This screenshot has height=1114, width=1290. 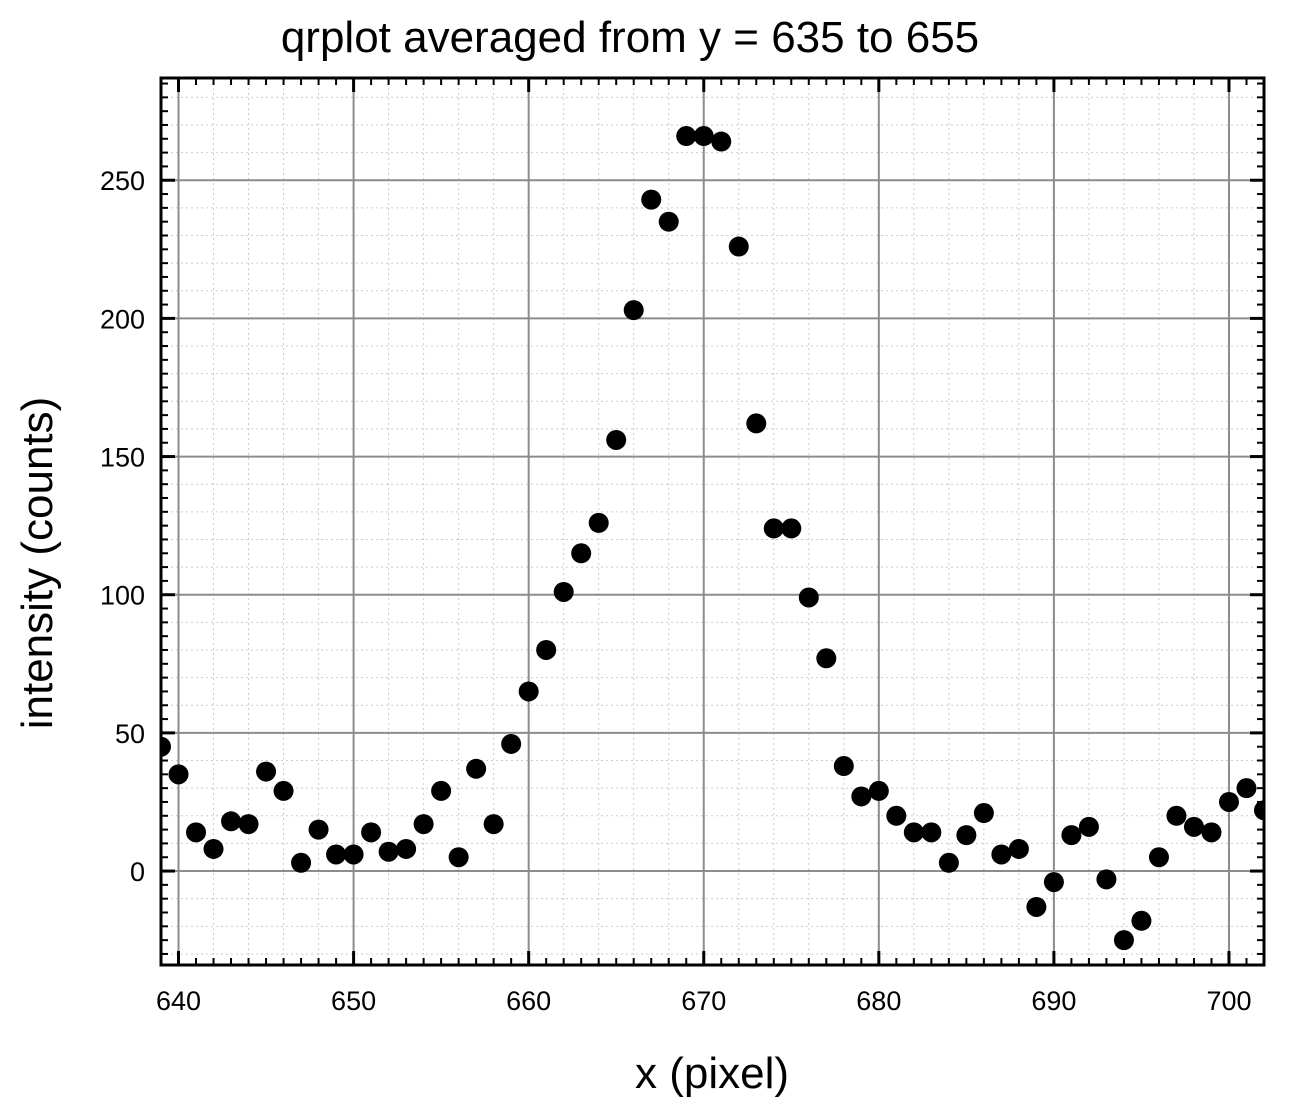 I want to click on y-tick-label: 250, so click(x=122, y=181).